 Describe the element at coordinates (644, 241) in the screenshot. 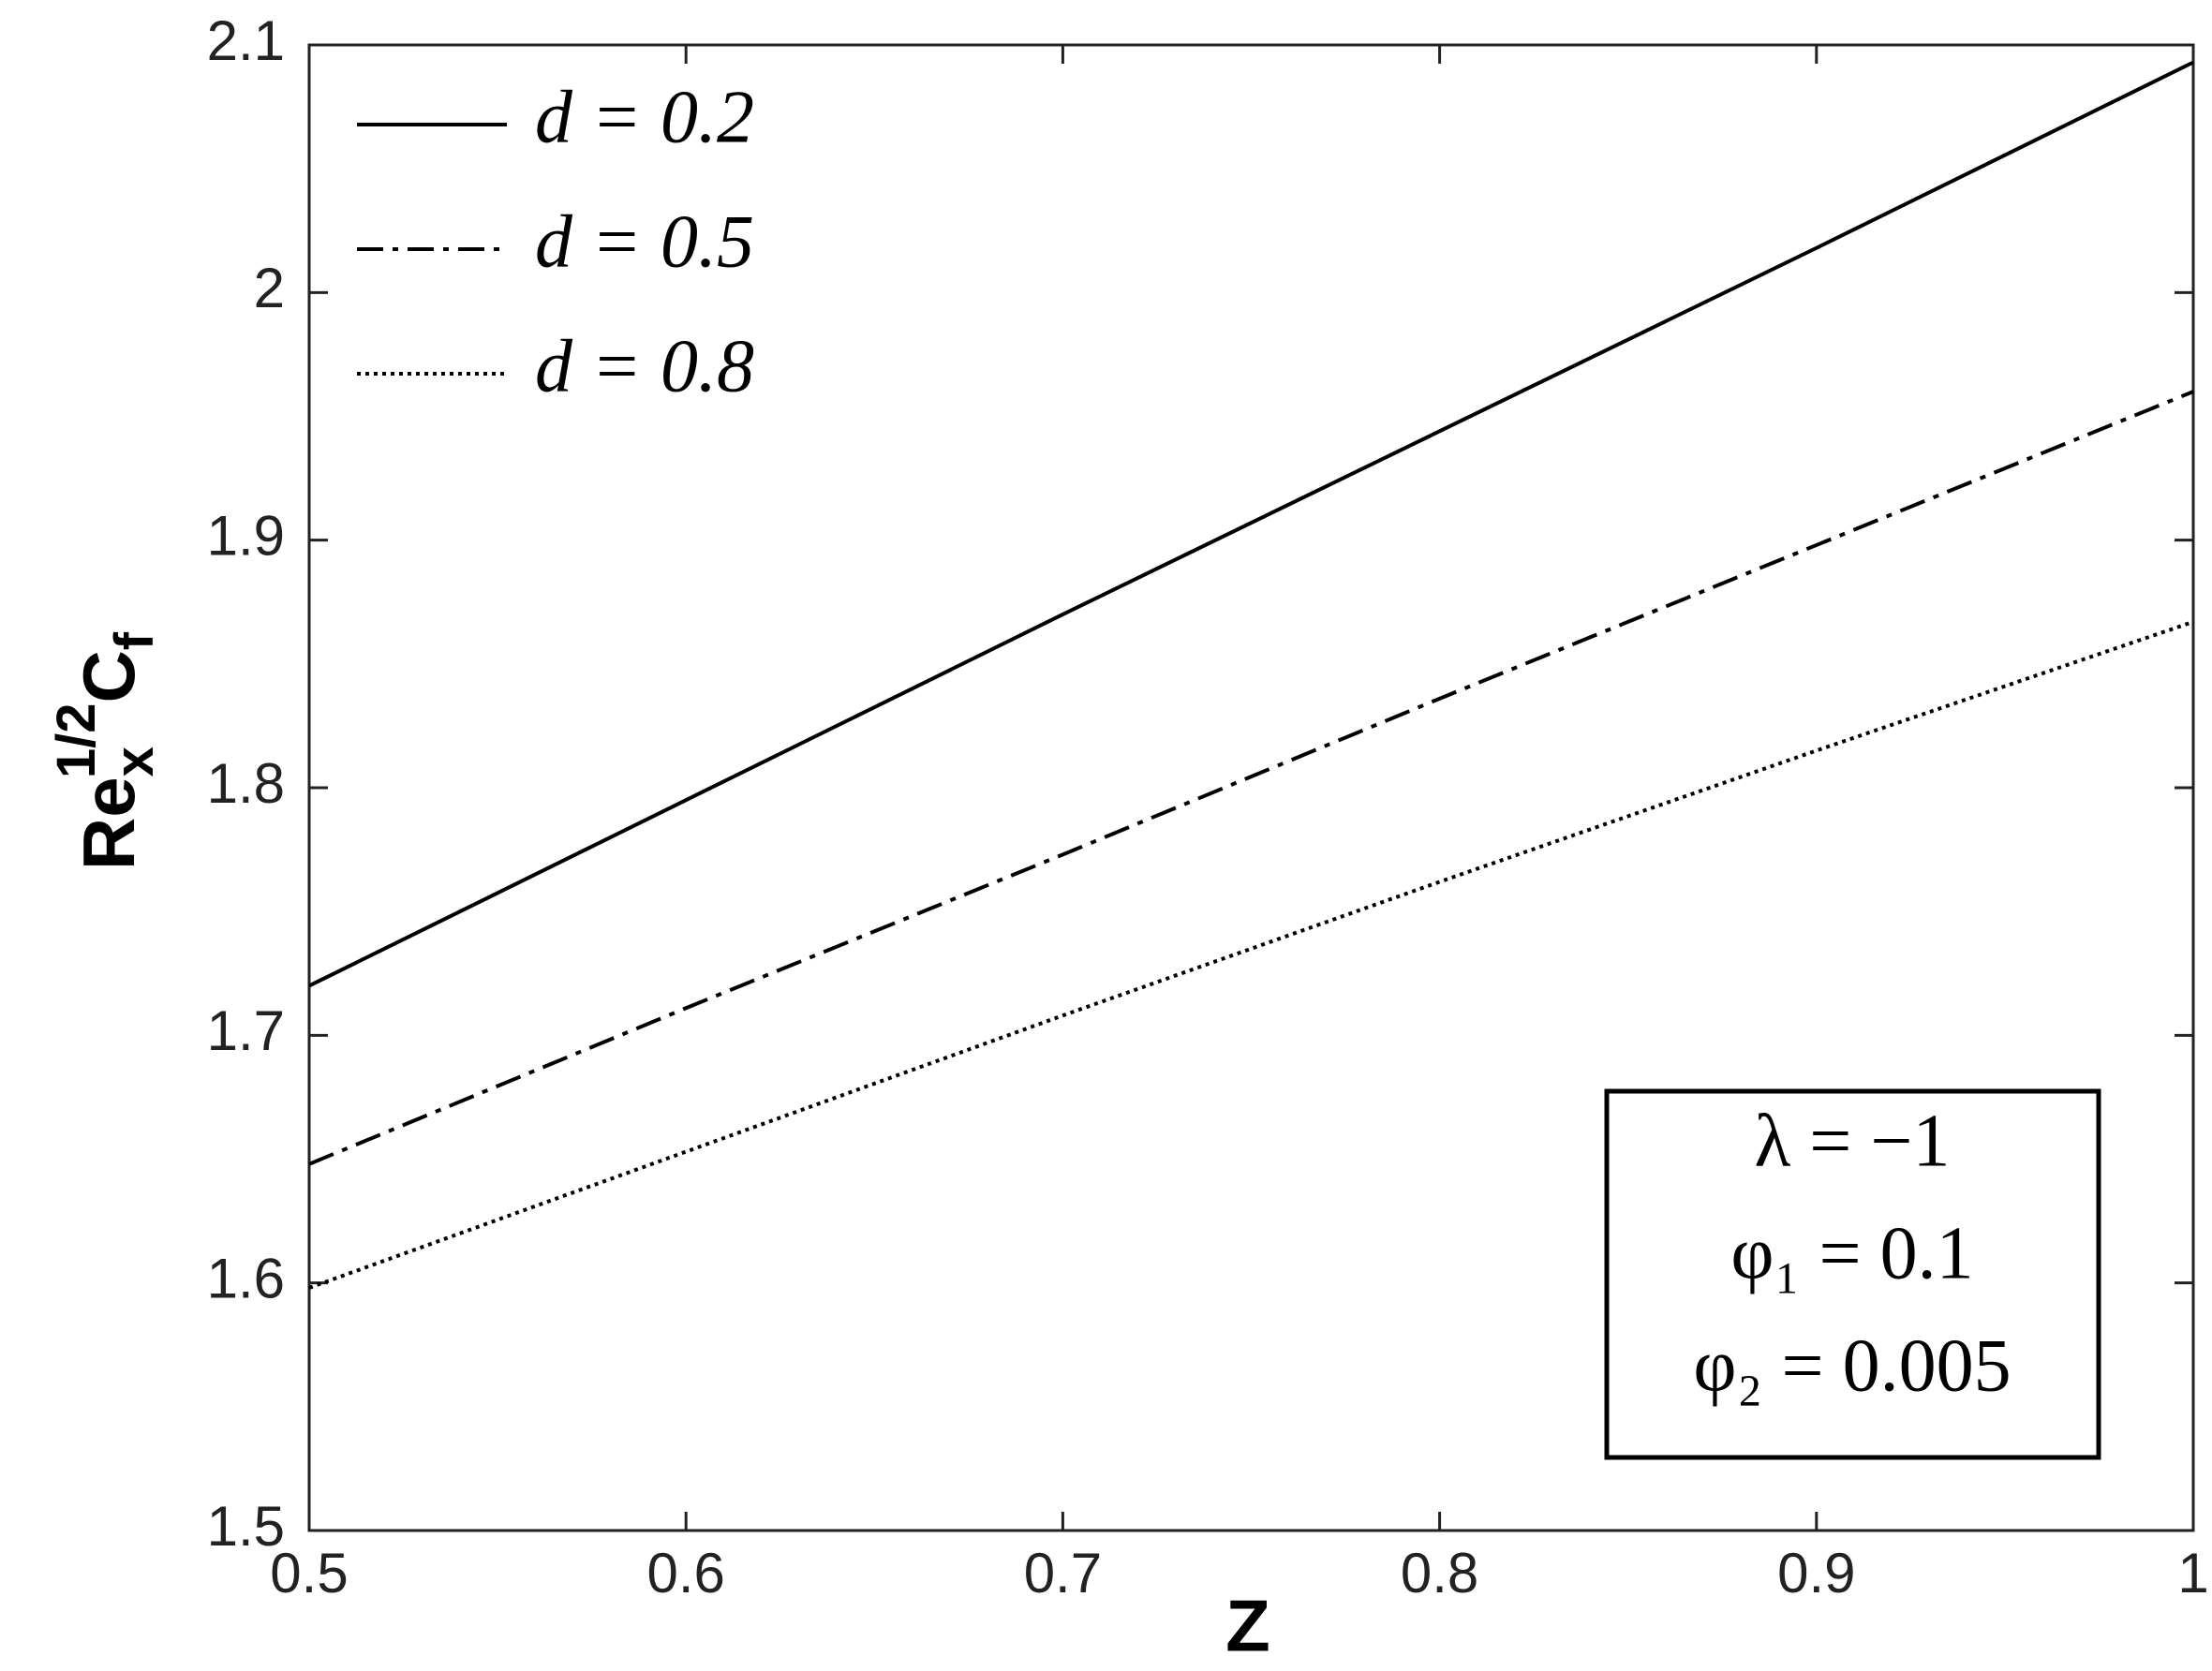

I see `legend-label: d = 0.5` at that location.